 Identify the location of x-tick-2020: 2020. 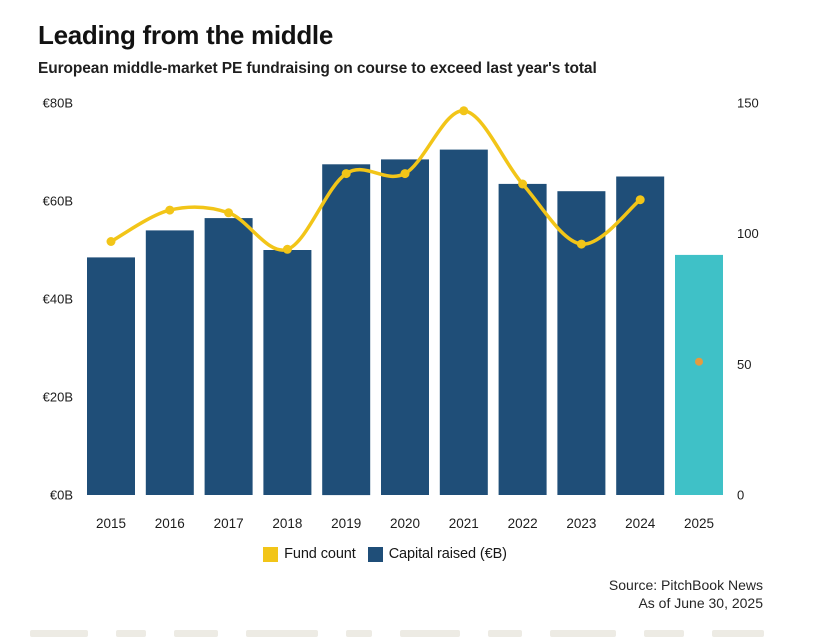
(405, 523).